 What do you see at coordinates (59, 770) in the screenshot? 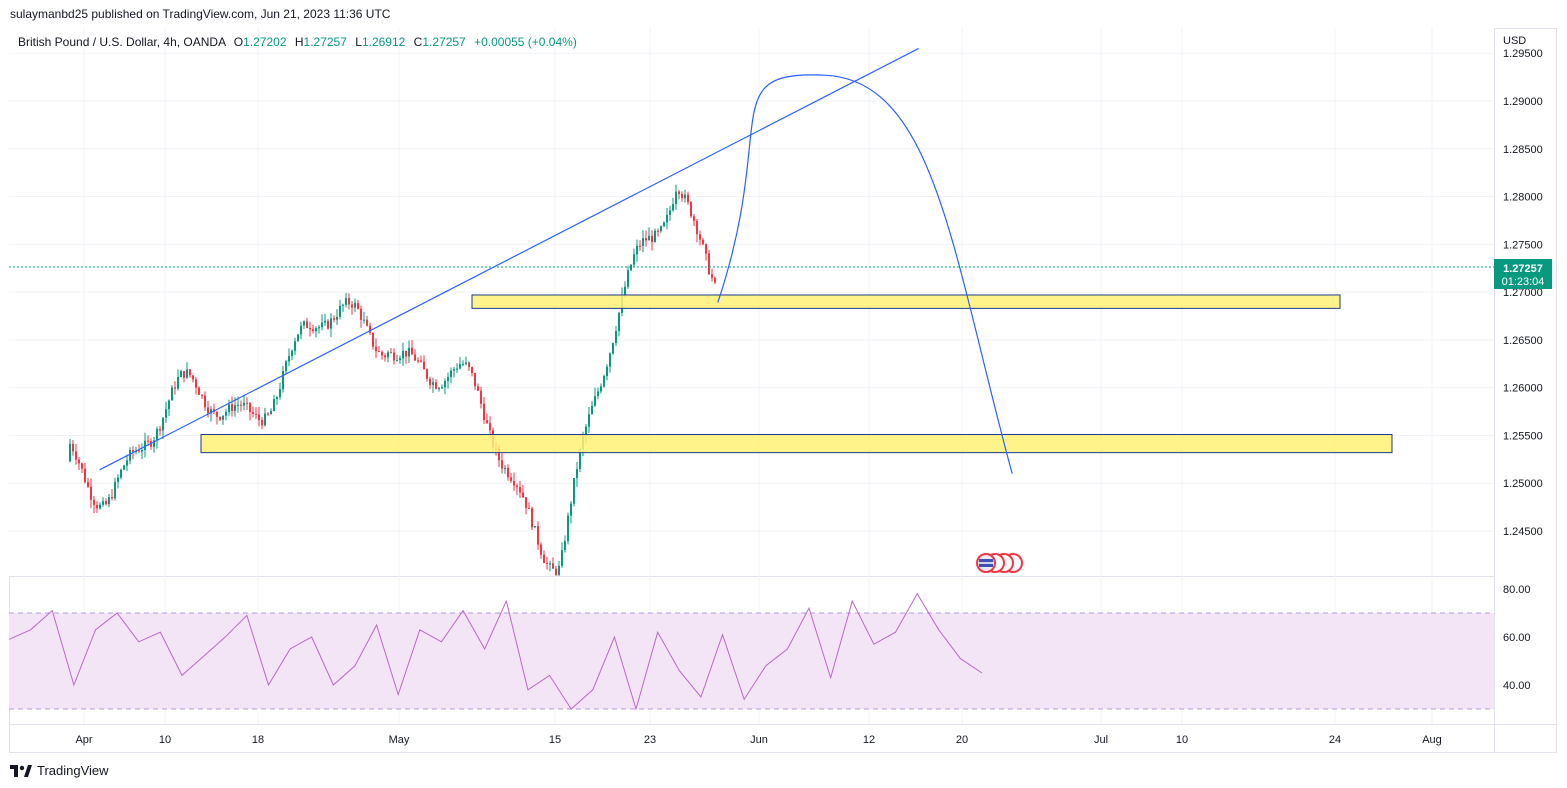
I see `tradingview-logo: TradingView` at bounding box center [59, 770].